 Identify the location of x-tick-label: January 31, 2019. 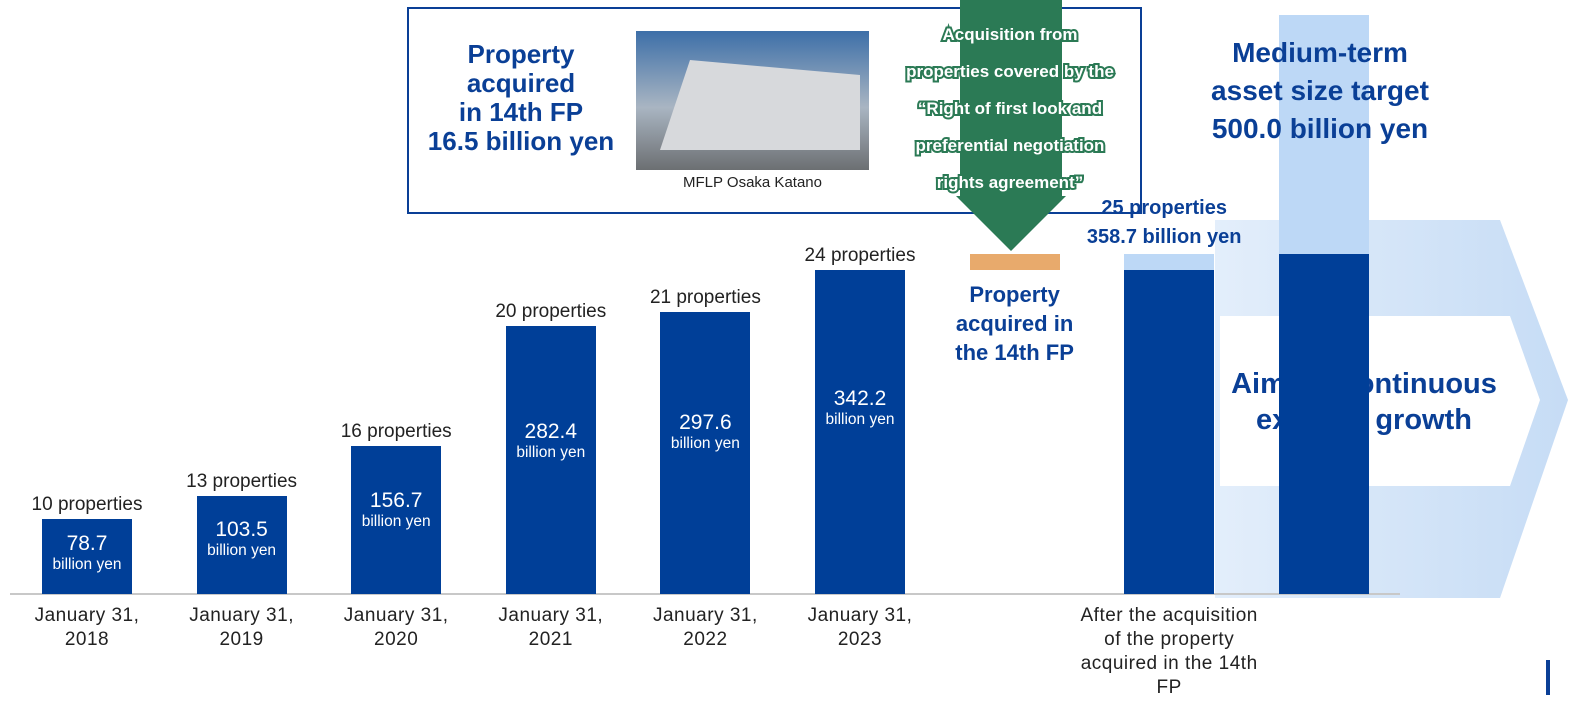
(241, 627).